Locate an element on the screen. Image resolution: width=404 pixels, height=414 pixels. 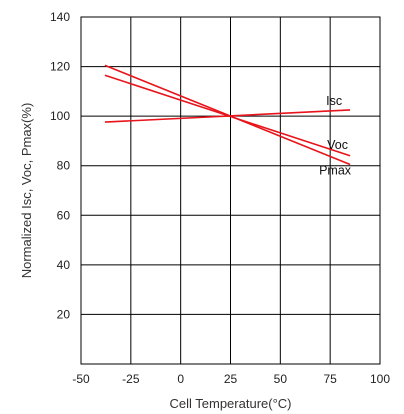
series-labels: Isc Voc Pmax is located at coordinates (335, 136).